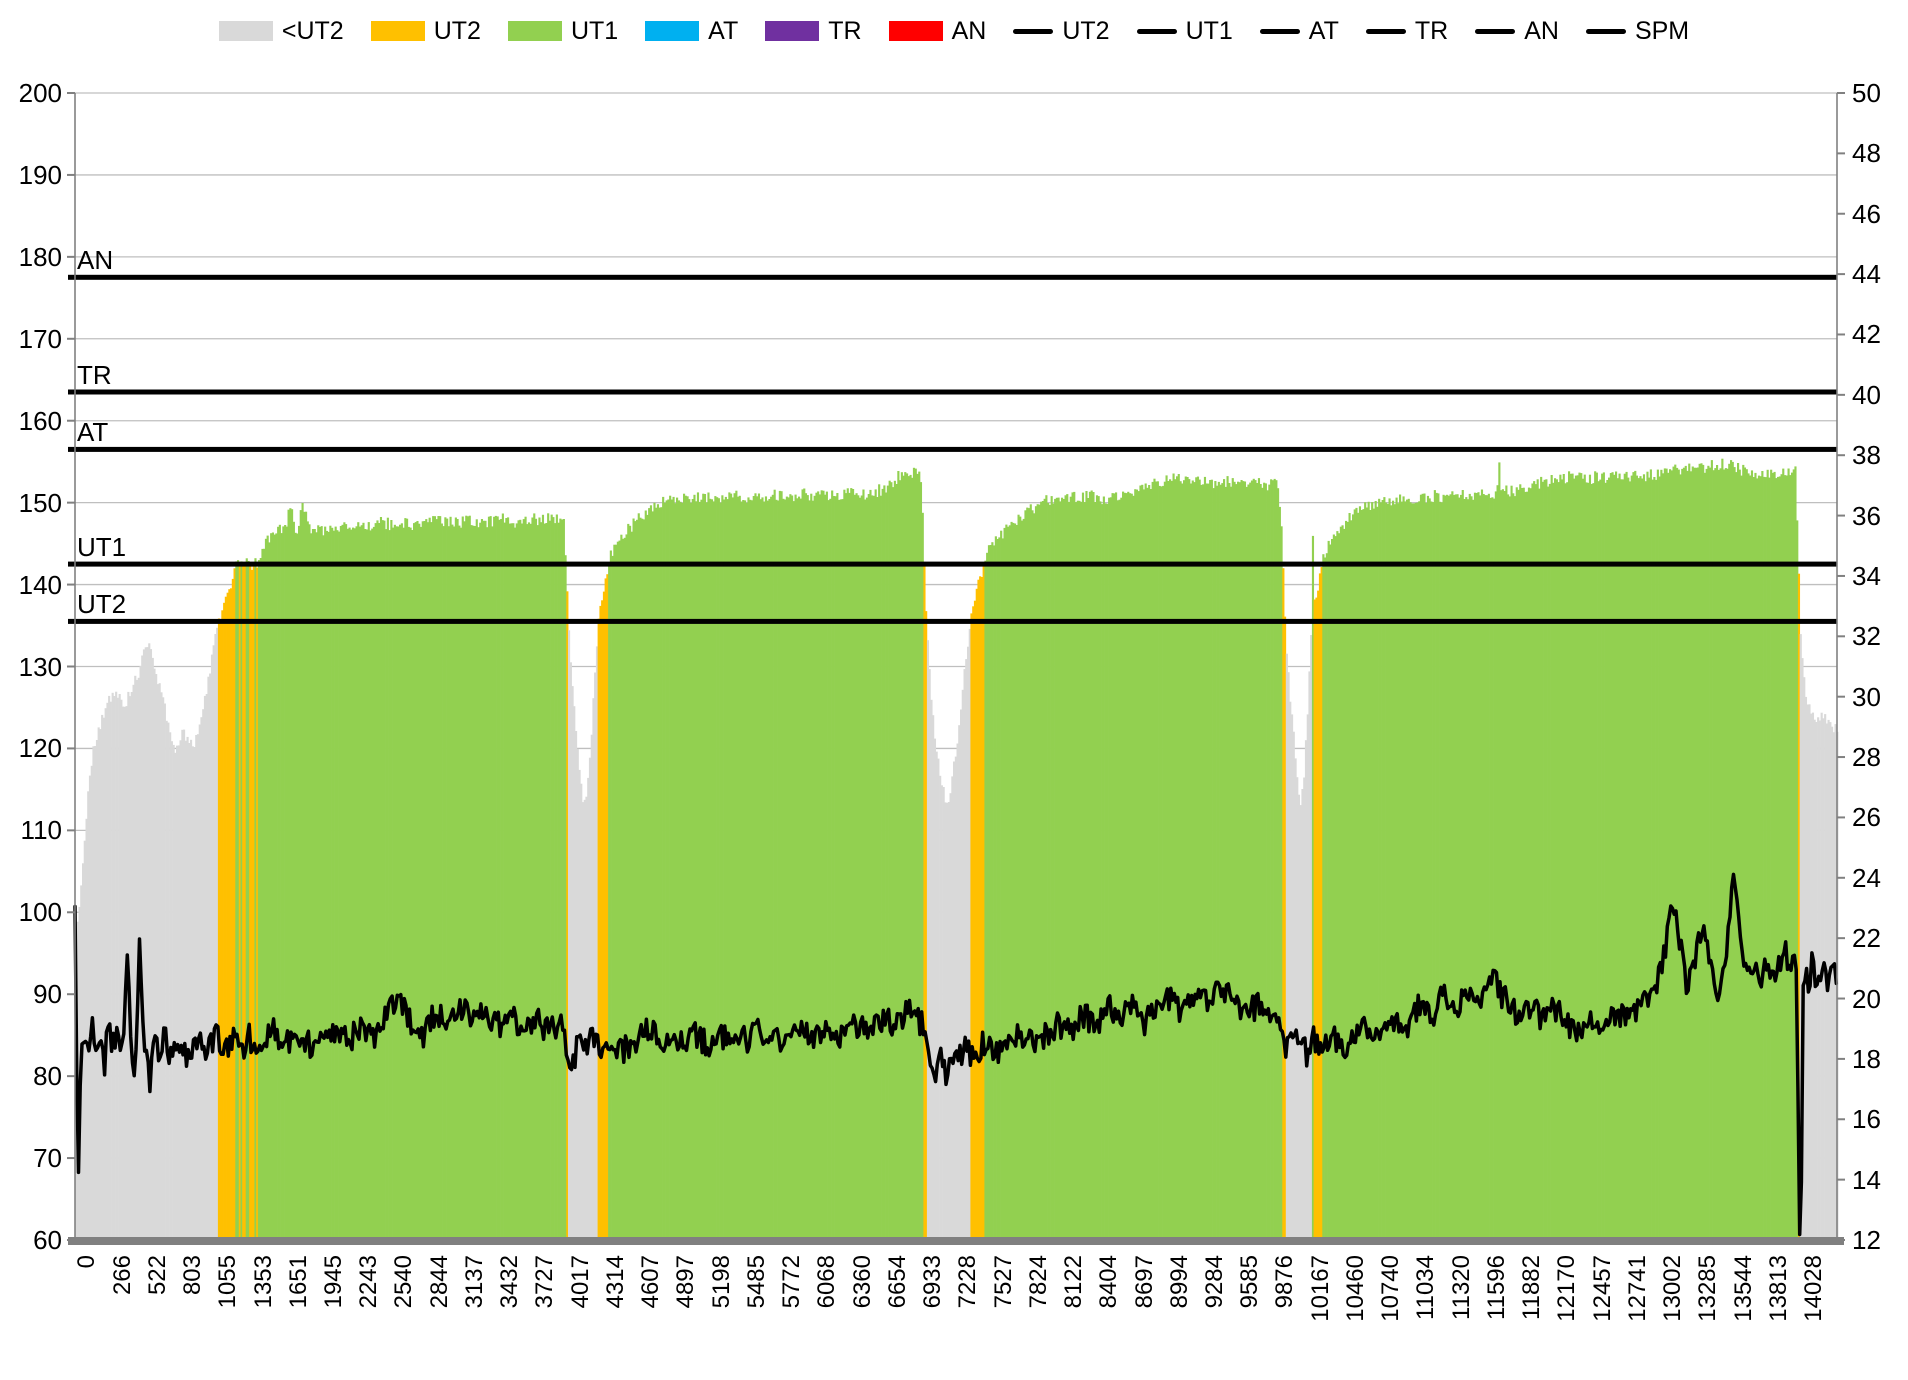 This screenshot has width=1908, height=1380. Describe the element at coordinates (756, 1282) in the screenshot. I see `x-axis-tick-label: 5485` at that location.